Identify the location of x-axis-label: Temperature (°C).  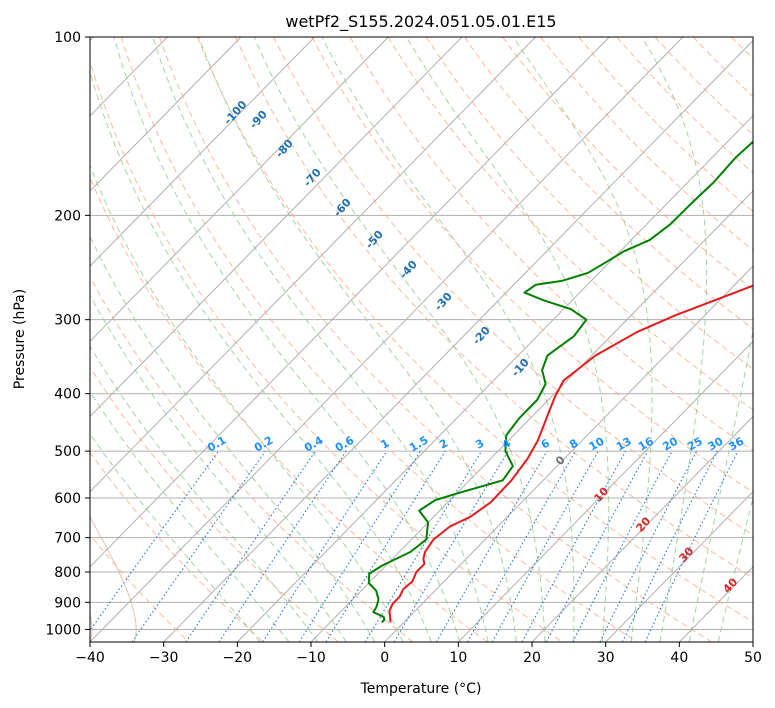
(421, 689).